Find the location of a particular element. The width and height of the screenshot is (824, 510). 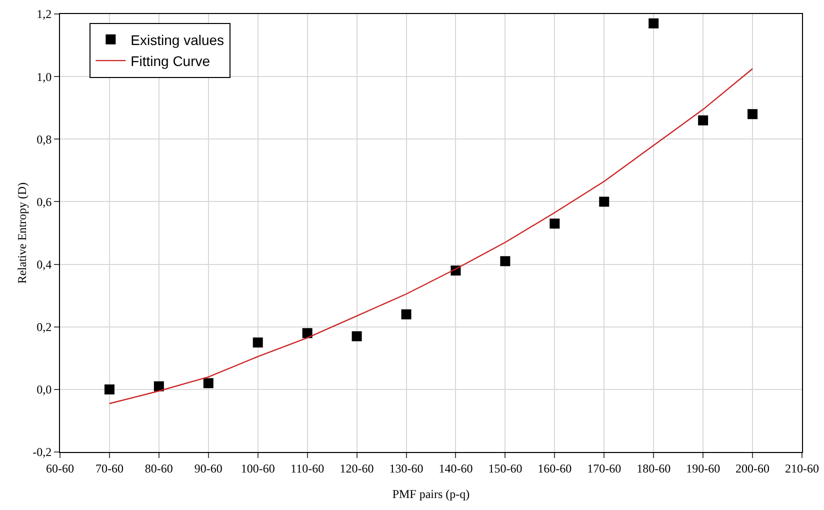

y-tick-label: 0,8 is located at coordinates (44, 139).